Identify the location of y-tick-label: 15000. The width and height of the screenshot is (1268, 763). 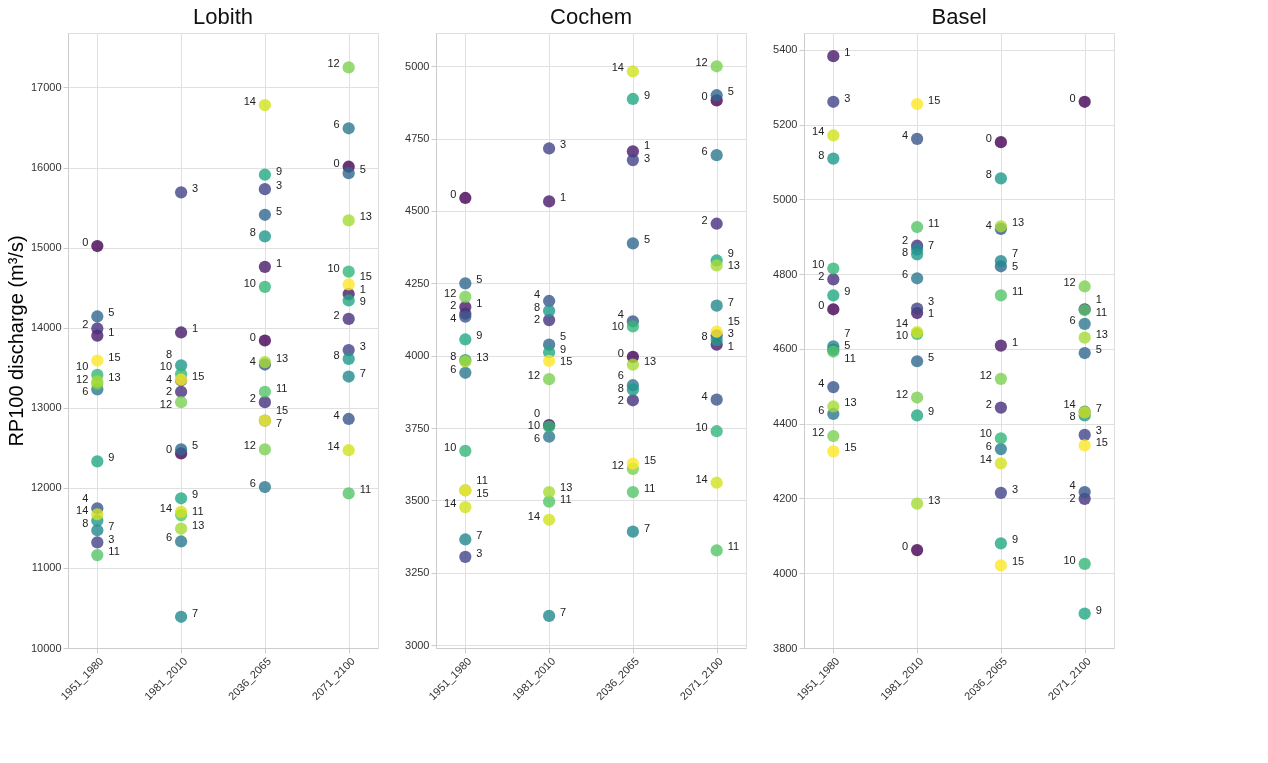
(46, 247).